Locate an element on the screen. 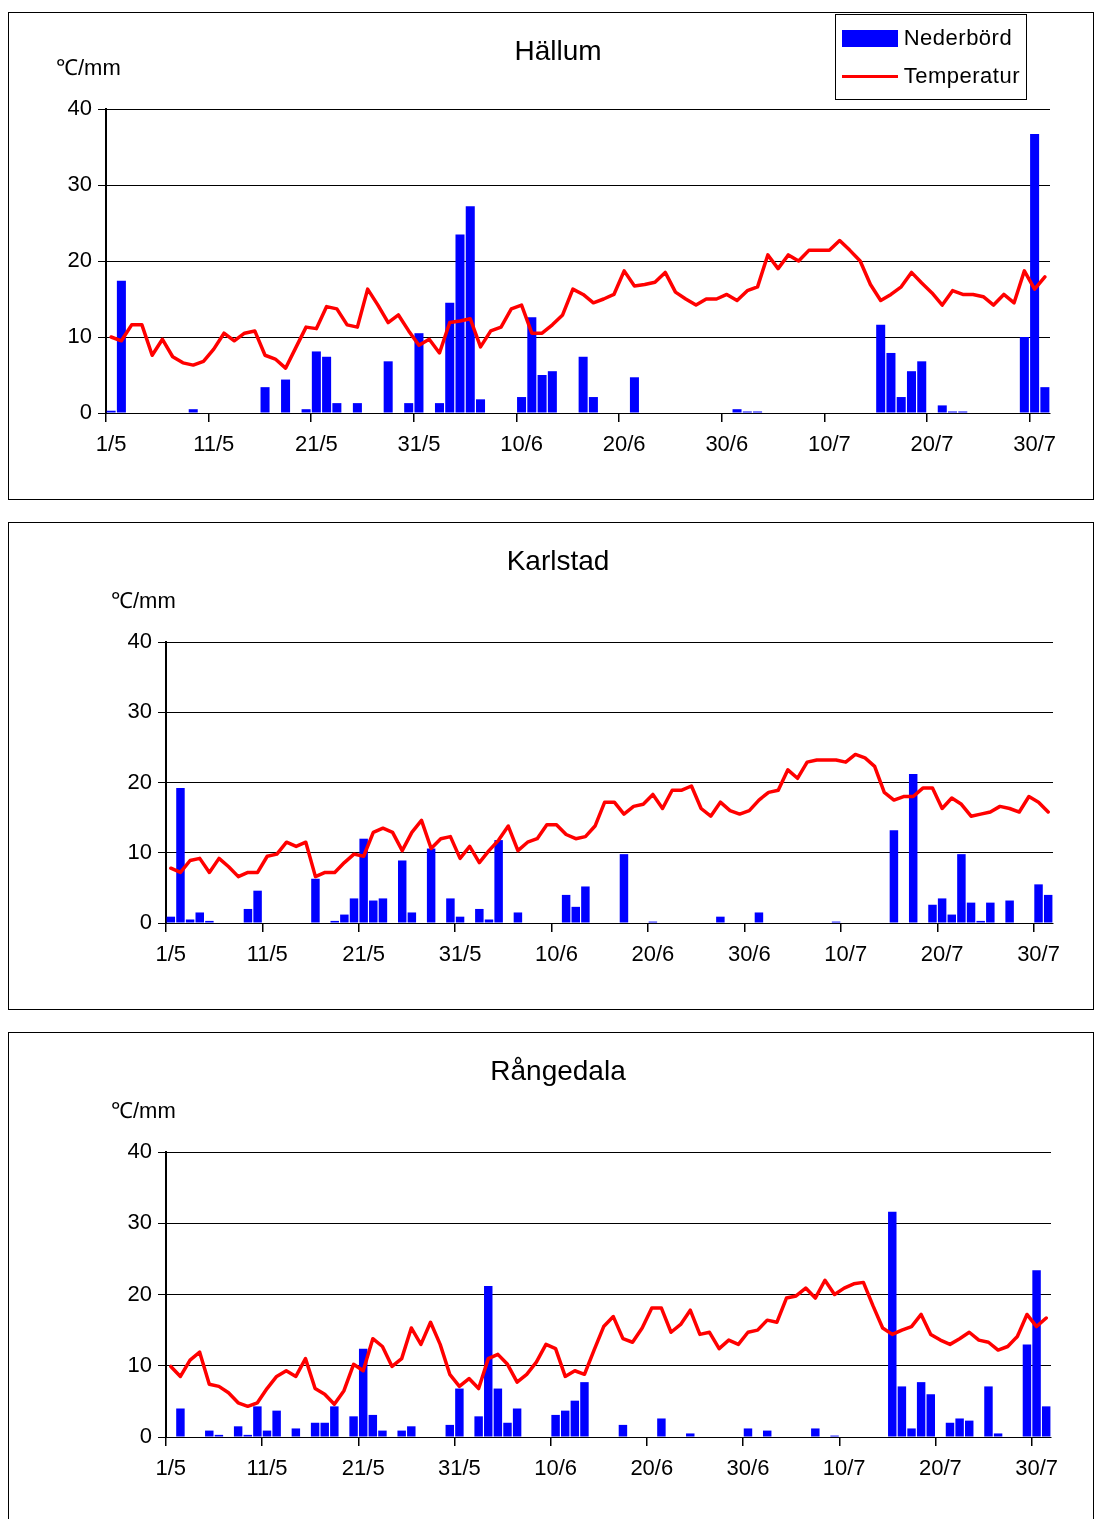  chart-title: Hällum is located at coordinates (558, 50).